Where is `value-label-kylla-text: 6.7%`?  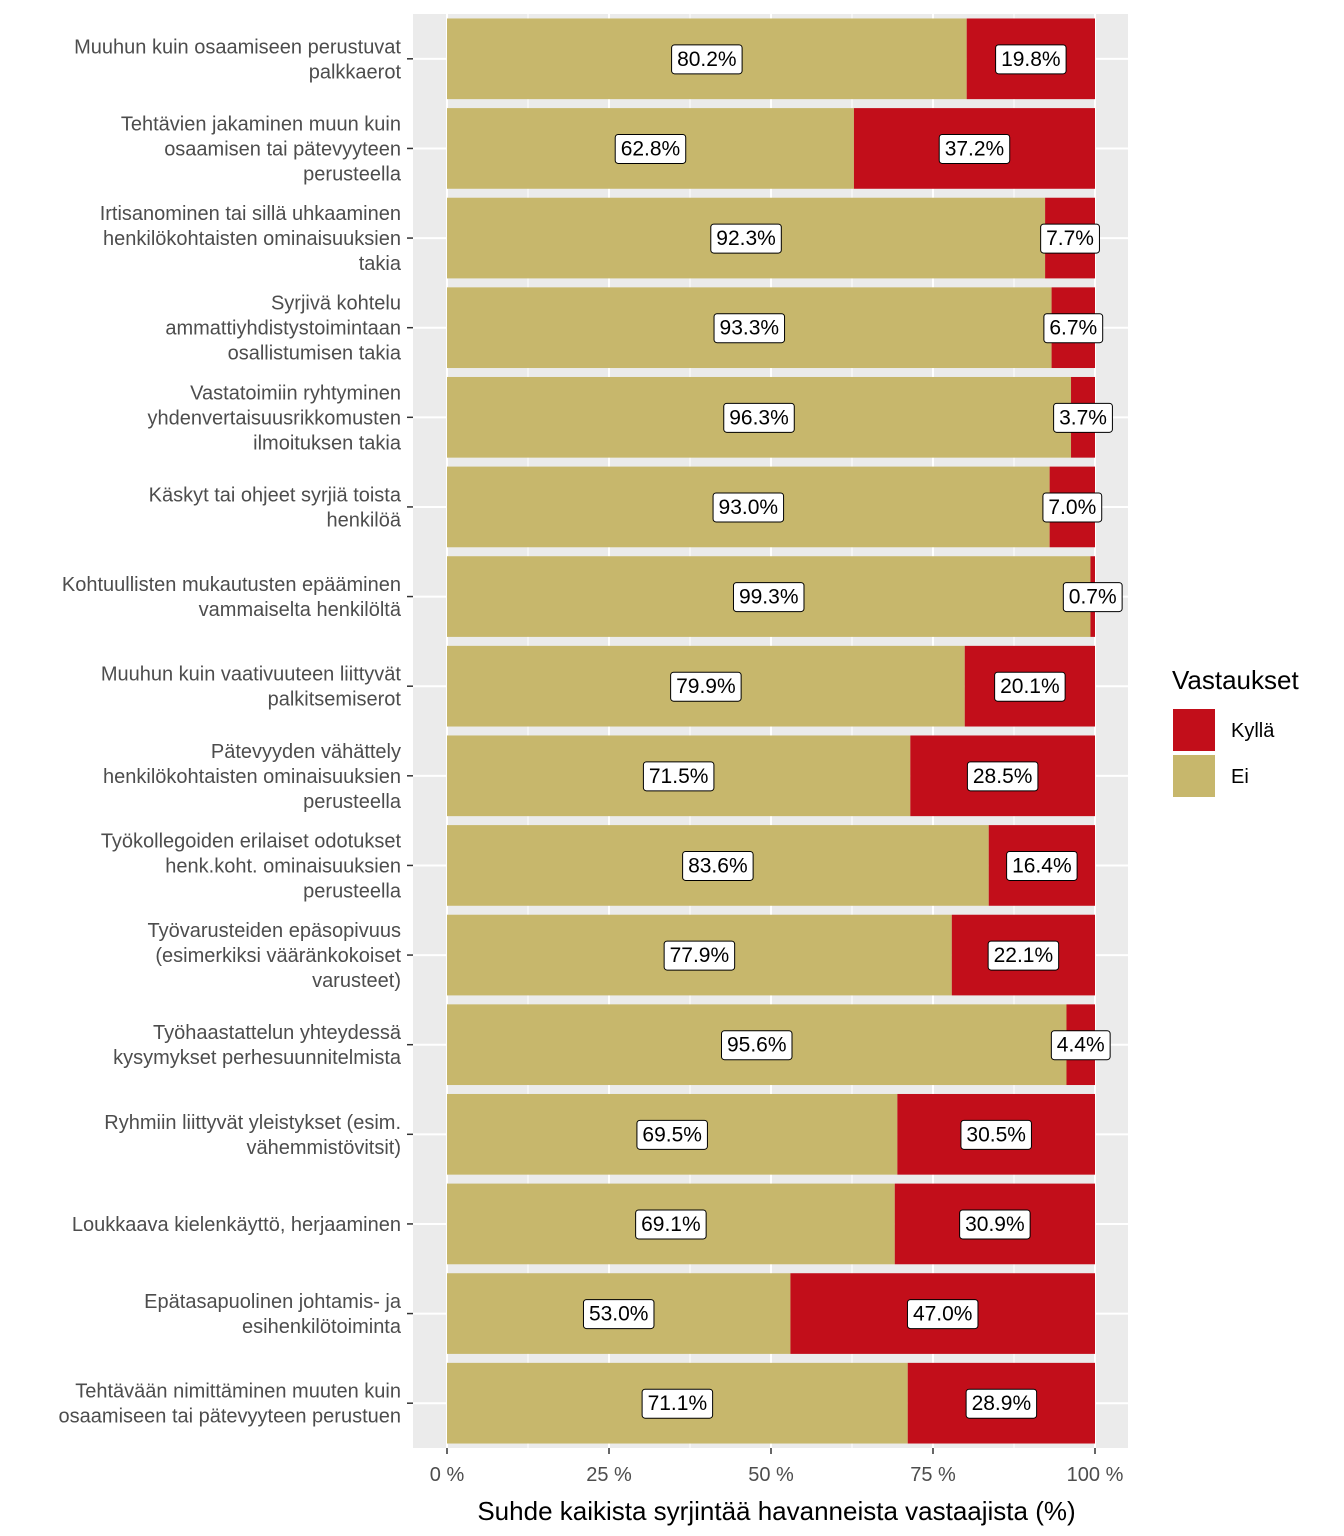 value-label-kylla-text: 6.7% is located at coordinates (1073, 328).